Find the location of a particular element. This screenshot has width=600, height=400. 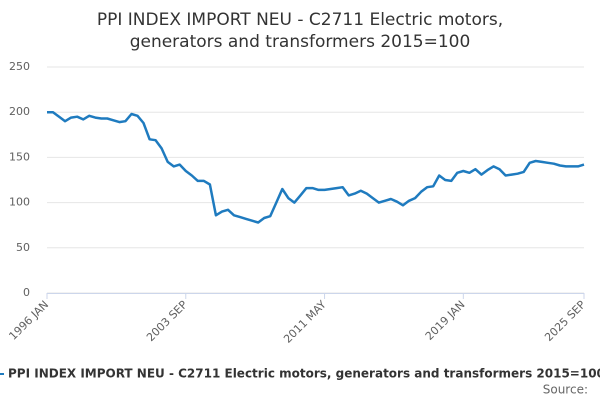

y-tick-label: 100 is located at coordinates (19, 202).